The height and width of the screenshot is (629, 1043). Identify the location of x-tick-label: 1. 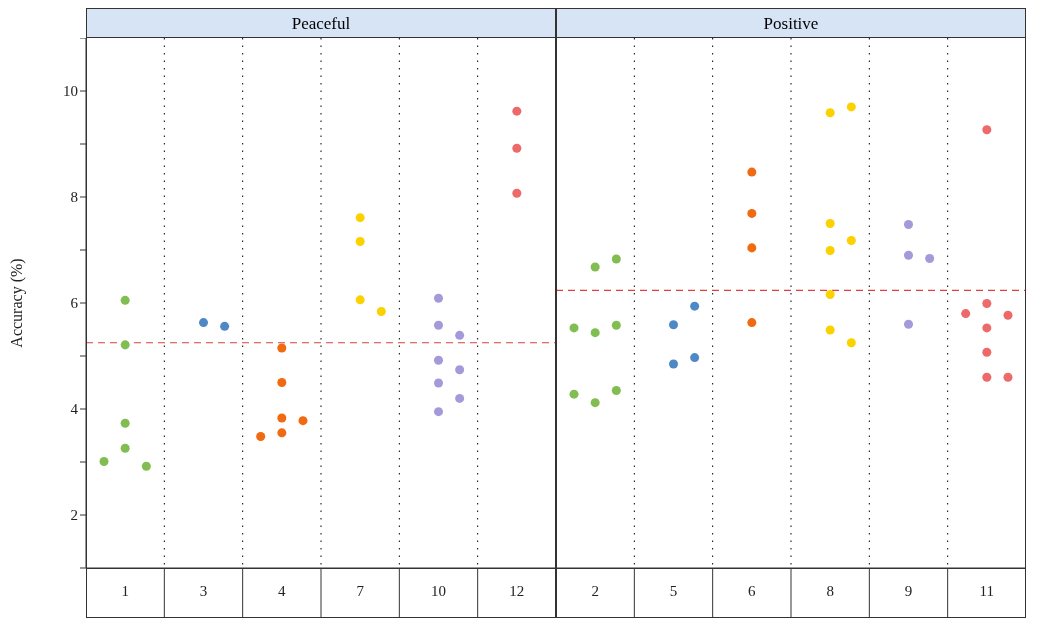
(125, 591).